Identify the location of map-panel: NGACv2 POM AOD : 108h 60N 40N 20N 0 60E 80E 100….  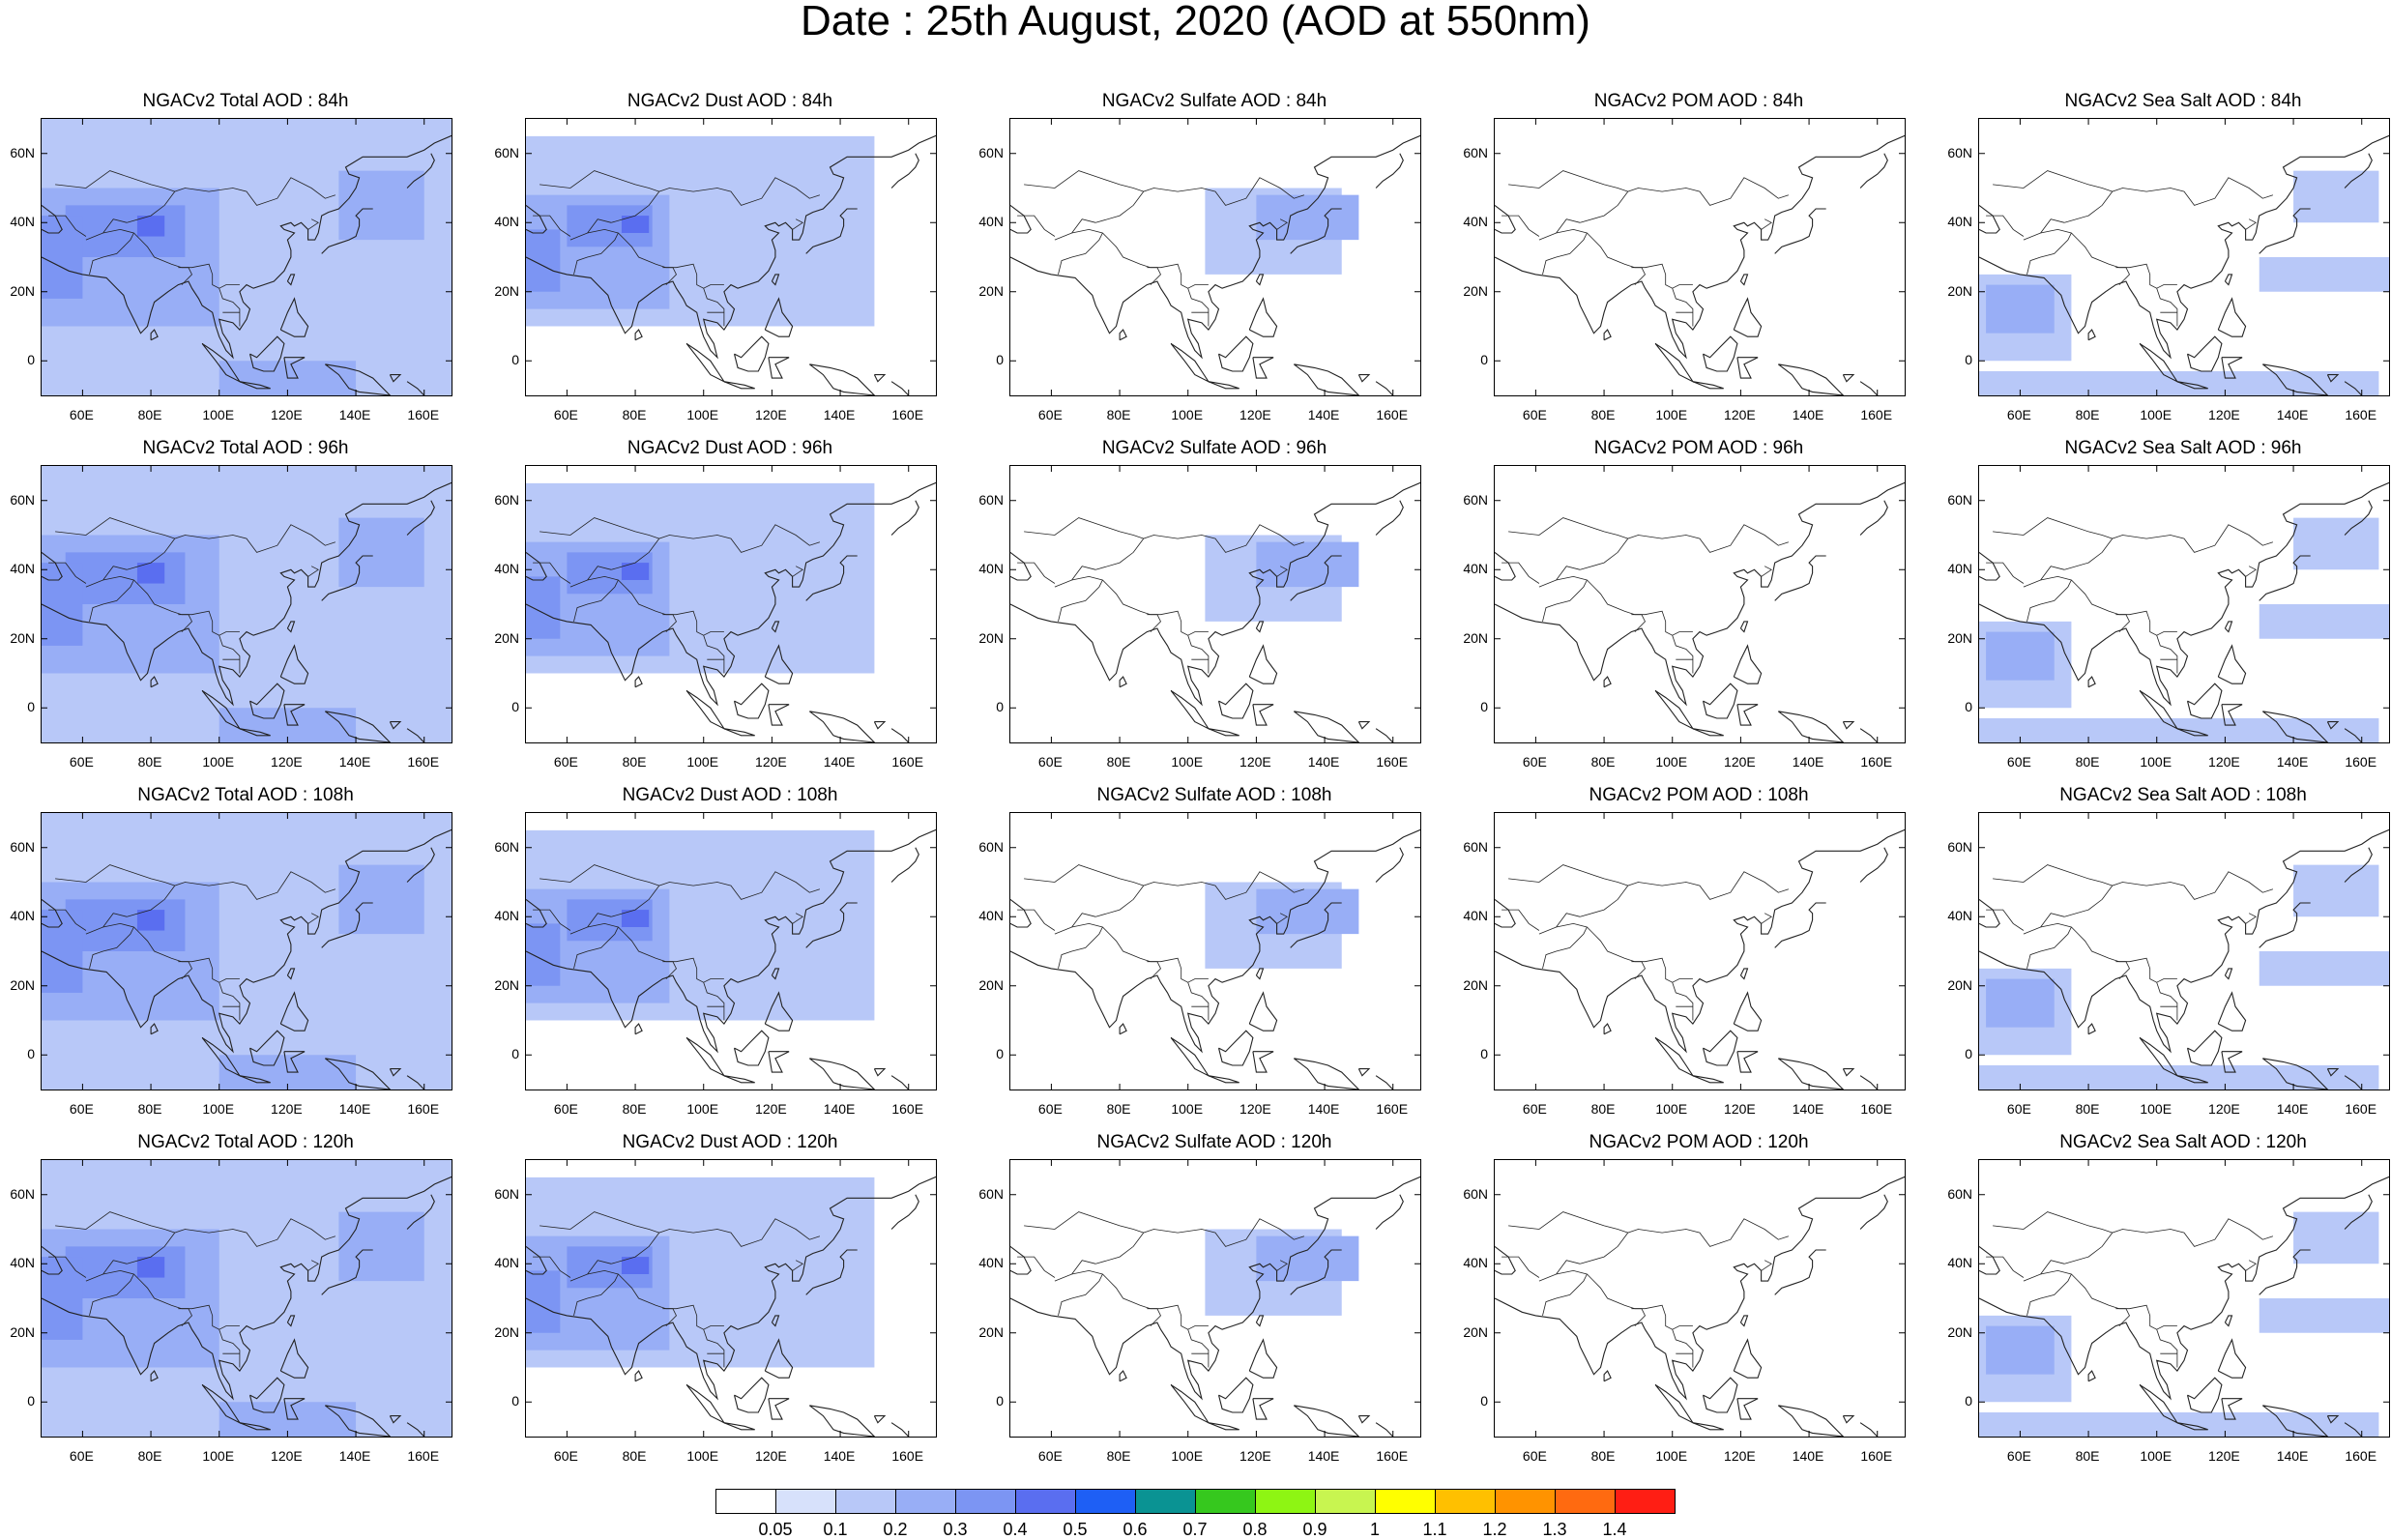
(1692, 951).